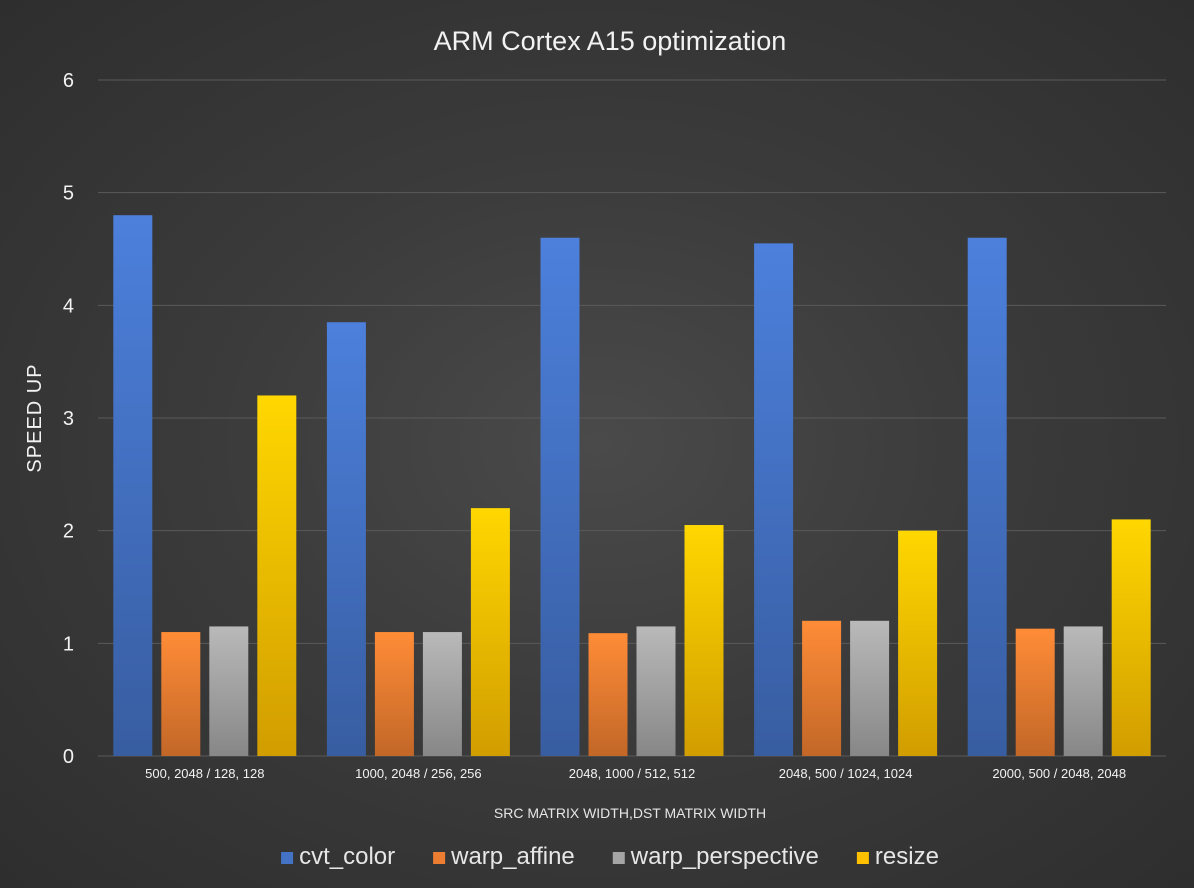  Describe the element at coordinates (68, 306) in the screenshot. I see `y-tick-label: 4` at that location.